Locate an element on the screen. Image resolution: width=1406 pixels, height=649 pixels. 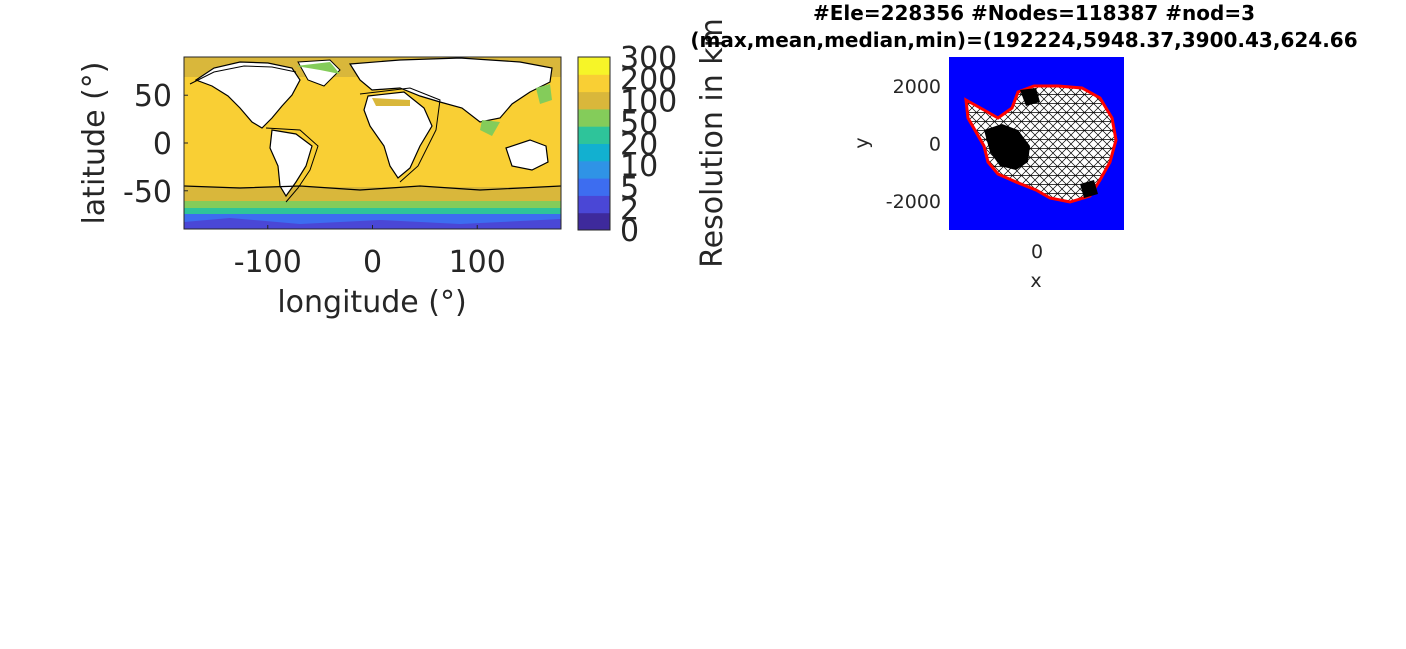
landmass-north-america is located at coordinates (247, 95).